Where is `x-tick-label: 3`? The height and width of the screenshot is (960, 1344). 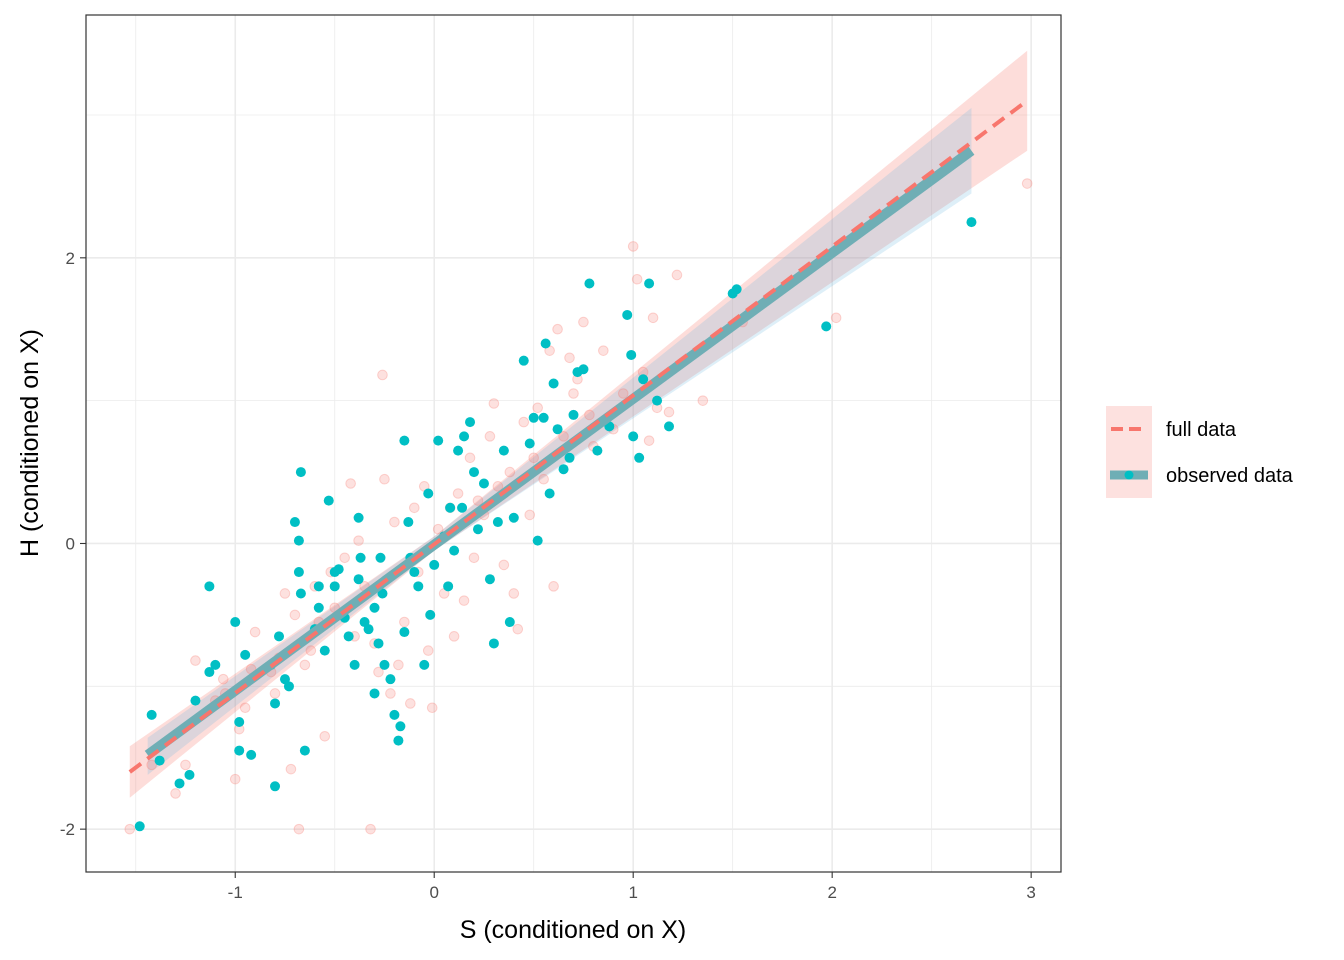 x-tick-label: 3 is located at coordinates (1030, 892).